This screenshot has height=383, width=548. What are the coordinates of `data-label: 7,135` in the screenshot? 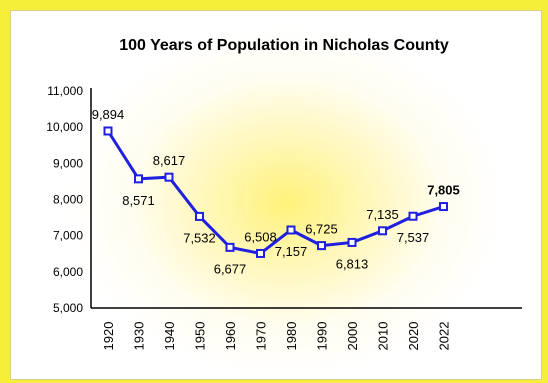 It's located at (382, 214).